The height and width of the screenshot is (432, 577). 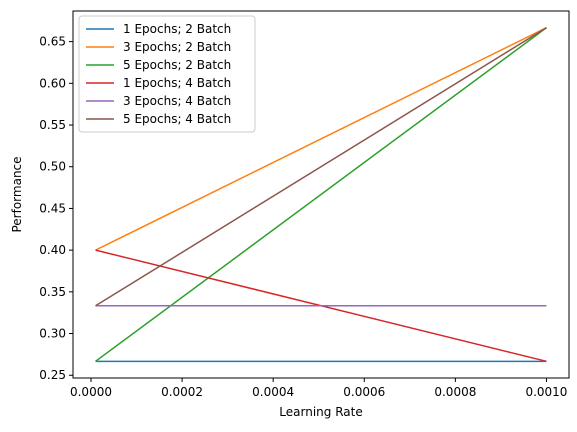 I want to click on legend-entry: 3 Epochs; 2 Batch, so click(x=177, y=47).